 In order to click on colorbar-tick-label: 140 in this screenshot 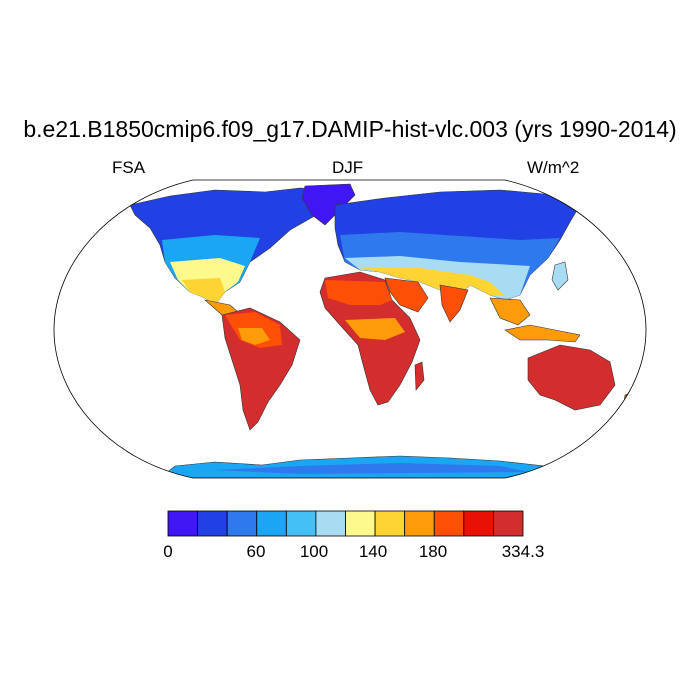, I will do `click(373, 551)`.